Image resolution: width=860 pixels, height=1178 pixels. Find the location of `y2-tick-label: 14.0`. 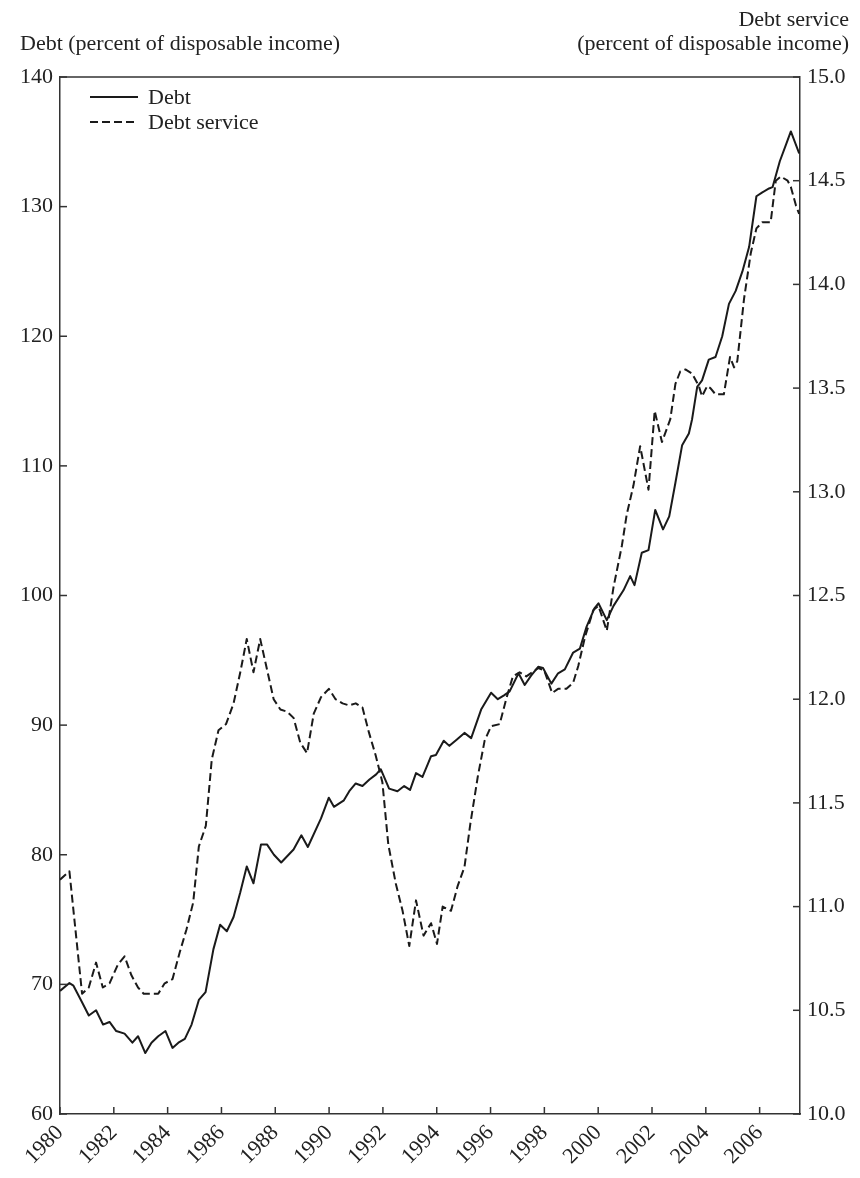

y2-tick-label: 14.0 is located at coordinates (826, 283).